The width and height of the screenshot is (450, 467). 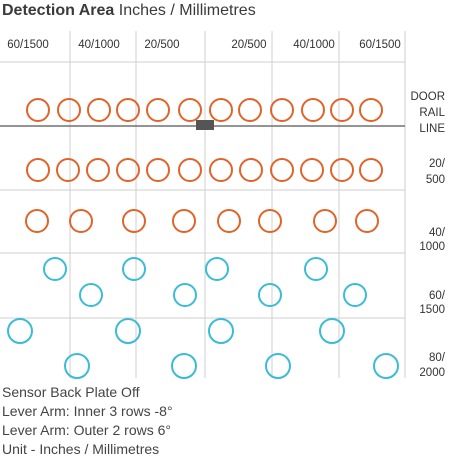 What do you see at coordinates (437, 296) in the screenshot?
I see `row-label: 60/` at bounding box center [437, 296].